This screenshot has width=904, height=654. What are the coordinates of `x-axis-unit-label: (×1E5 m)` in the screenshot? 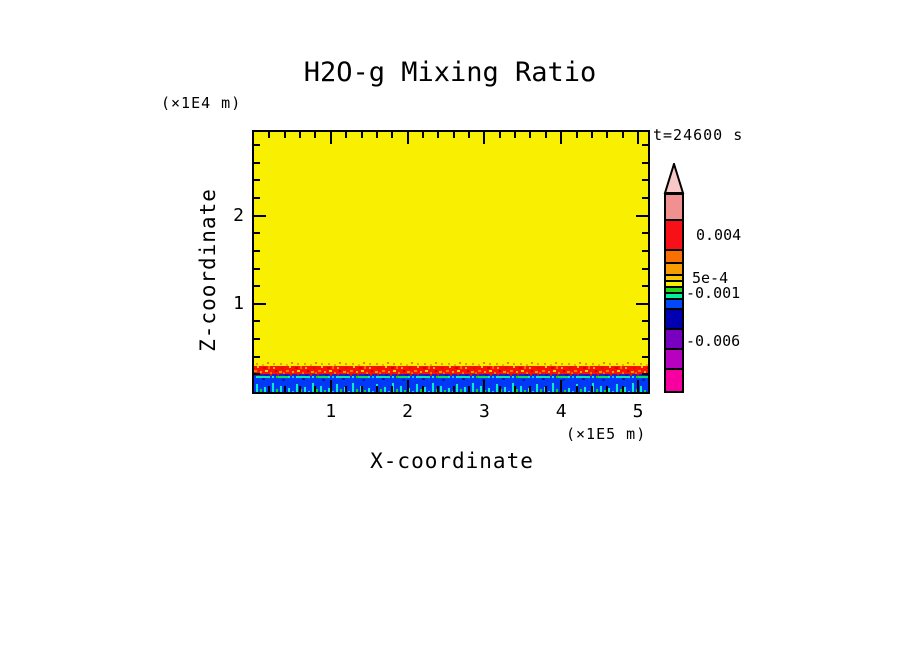 It's located at (606, 434).